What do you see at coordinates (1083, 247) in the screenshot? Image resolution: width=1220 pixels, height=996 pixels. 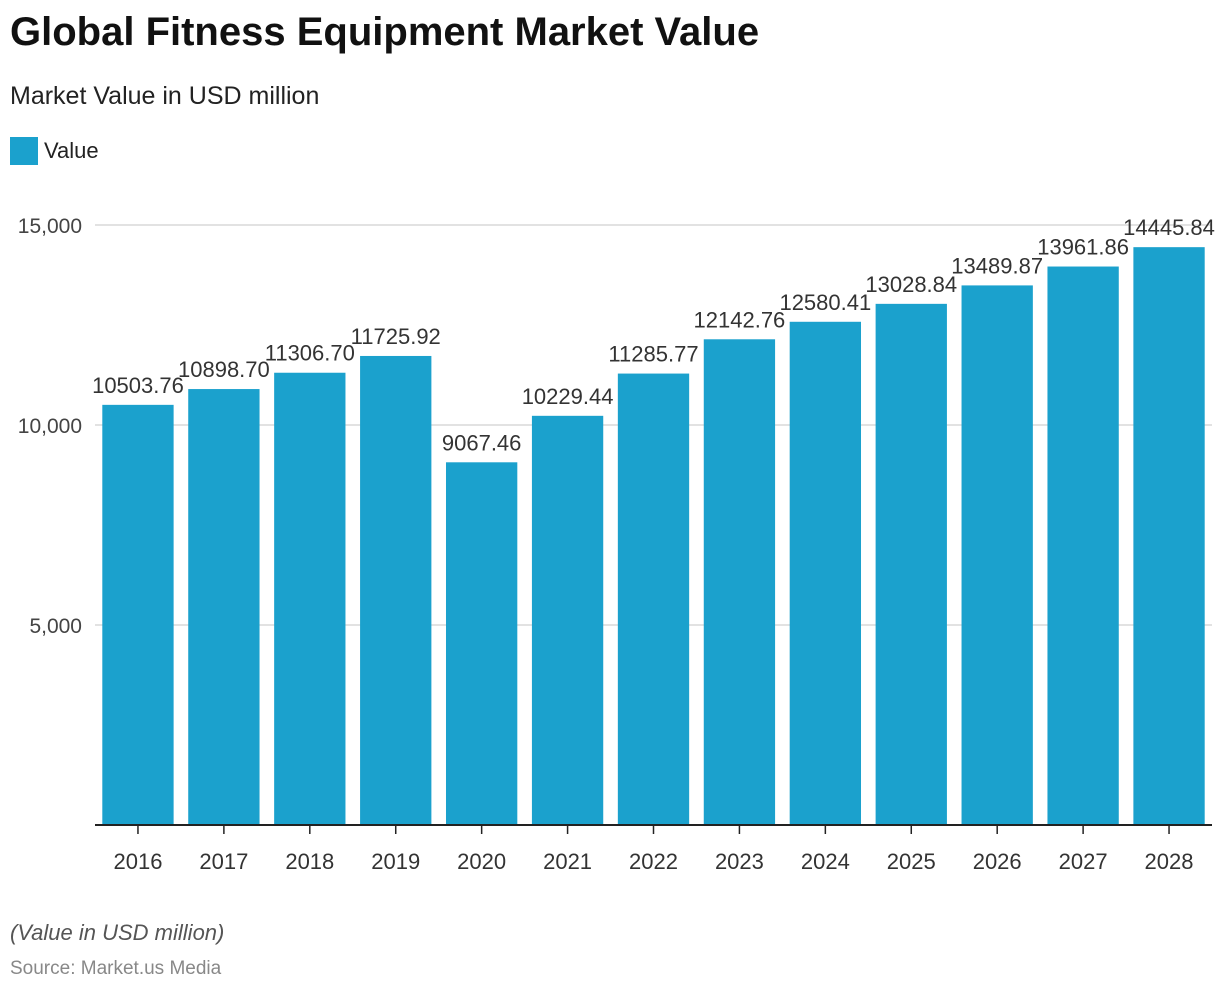 I see `data-label: 13961.86` at bounding box center [1083, 247].